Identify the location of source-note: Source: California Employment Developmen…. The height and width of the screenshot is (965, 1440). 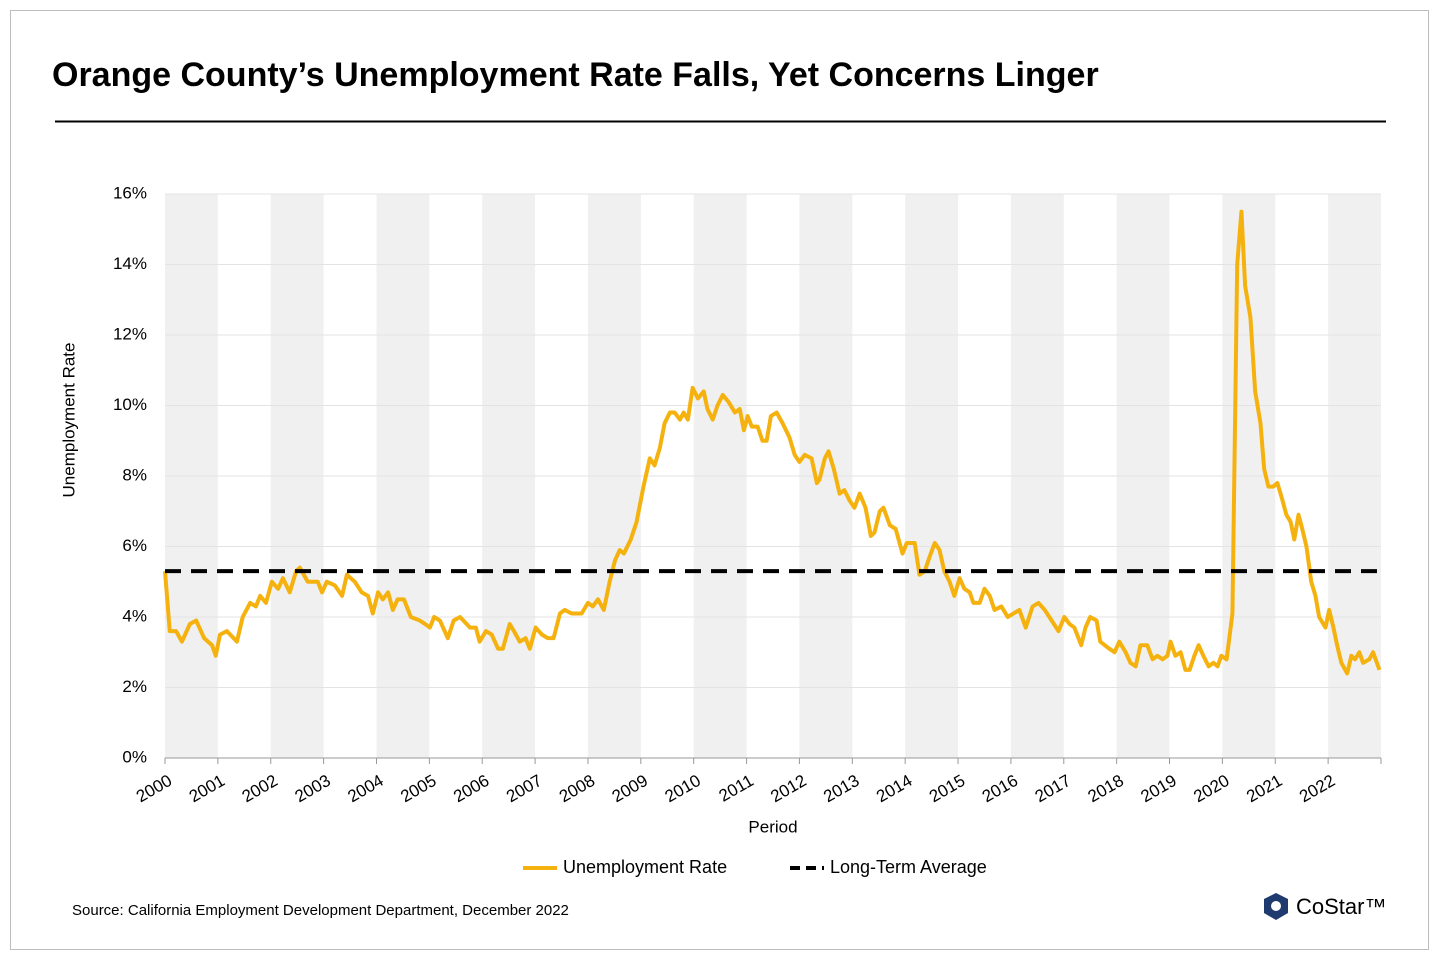
(320, 910).